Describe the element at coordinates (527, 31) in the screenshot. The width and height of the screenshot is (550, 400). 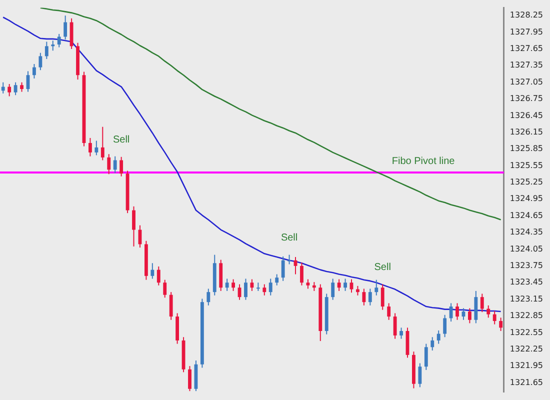
I see `y-tick-label: 1327.95` at that location.